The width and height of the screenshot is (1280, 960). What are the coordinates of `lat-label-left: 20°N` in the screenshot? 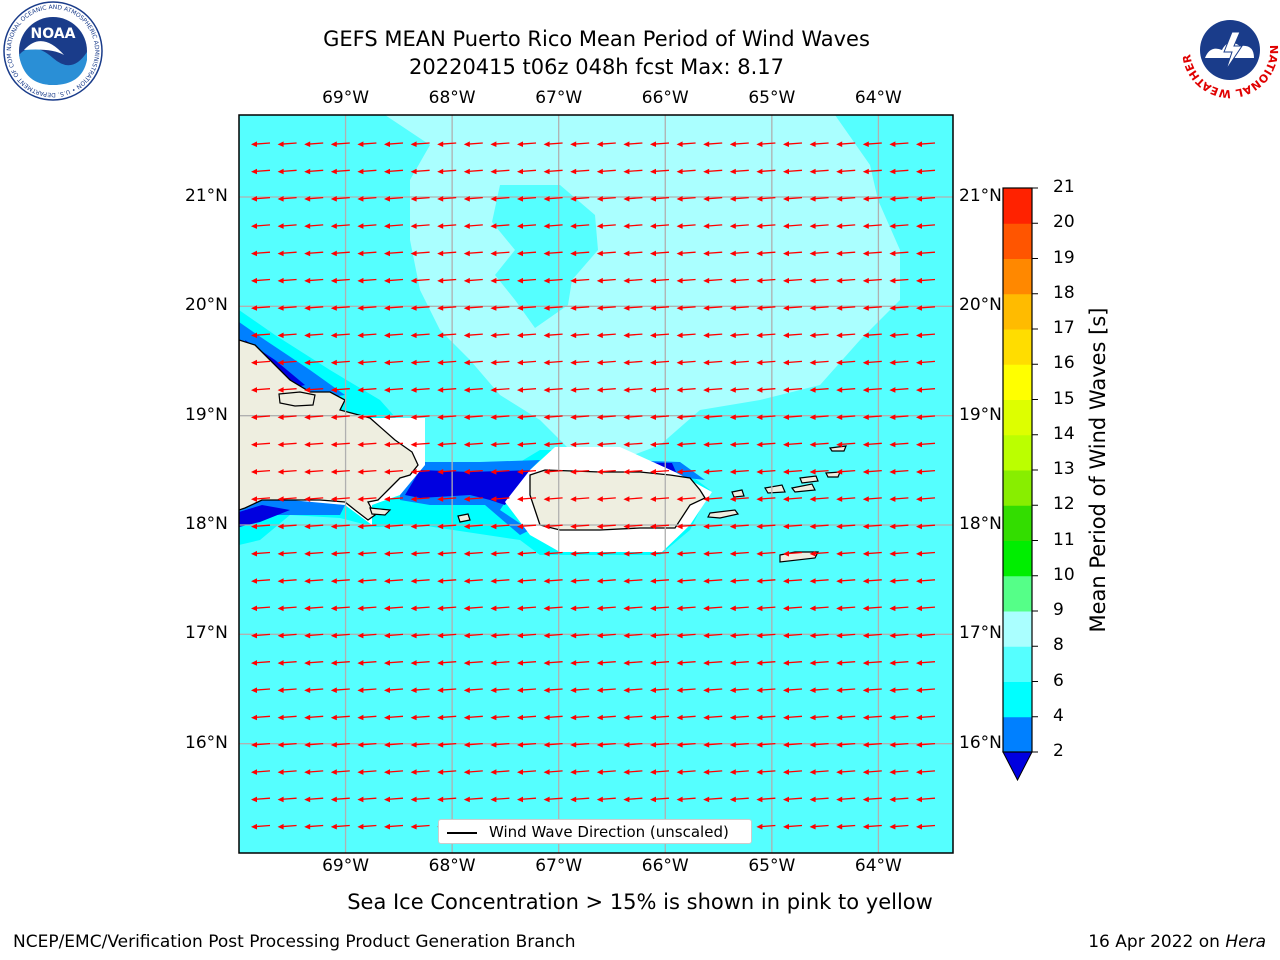 It's located at (206, 305).